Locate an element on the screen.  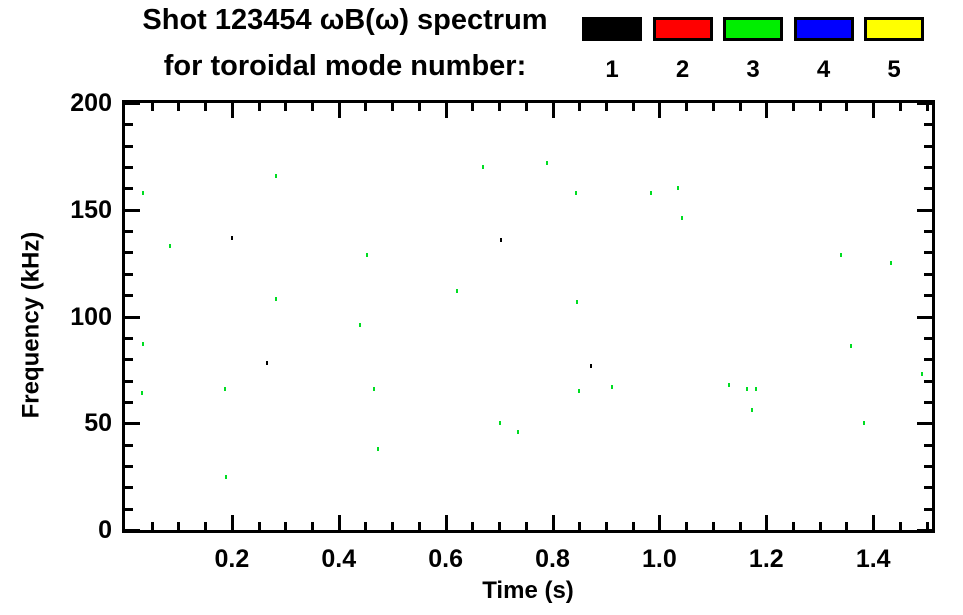
chart-title-line2: for toroidal mode number: is located at coordinates (345, 66).